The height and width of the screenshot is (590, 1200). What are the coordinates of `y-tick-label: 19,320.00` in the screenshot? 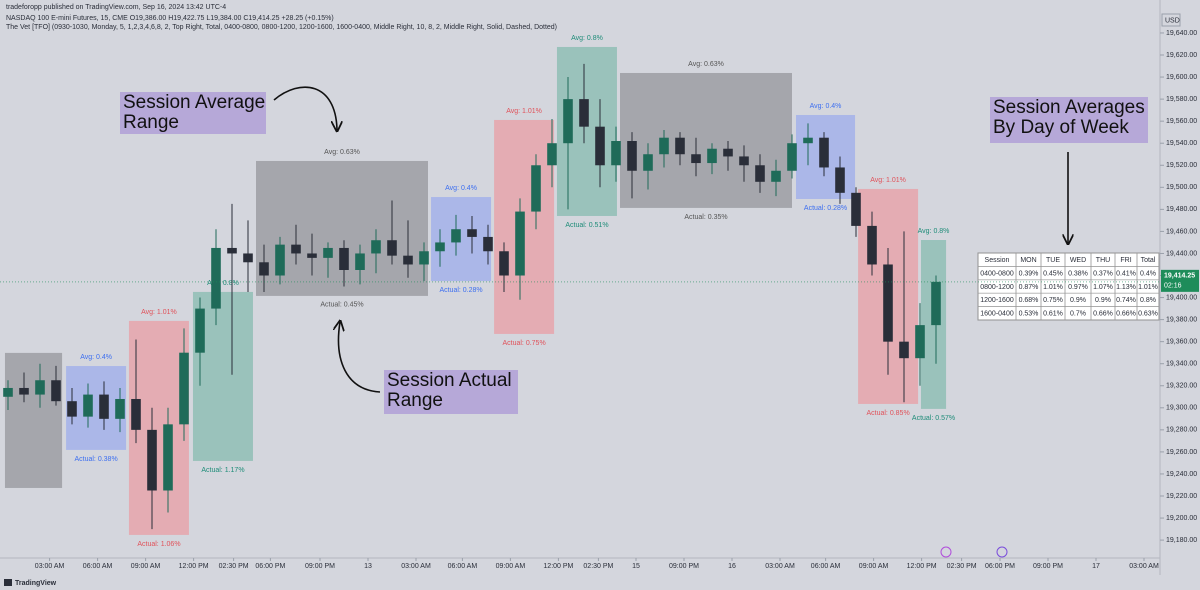 It's located at (1181, 386).